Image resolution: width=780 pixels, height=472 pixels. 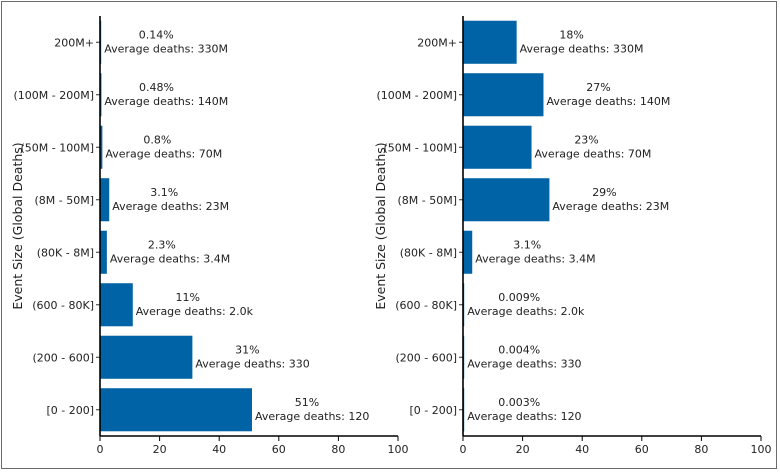 I want to click on chart1-category-label-6: (600 - 80K], so click(x=63, y=305).